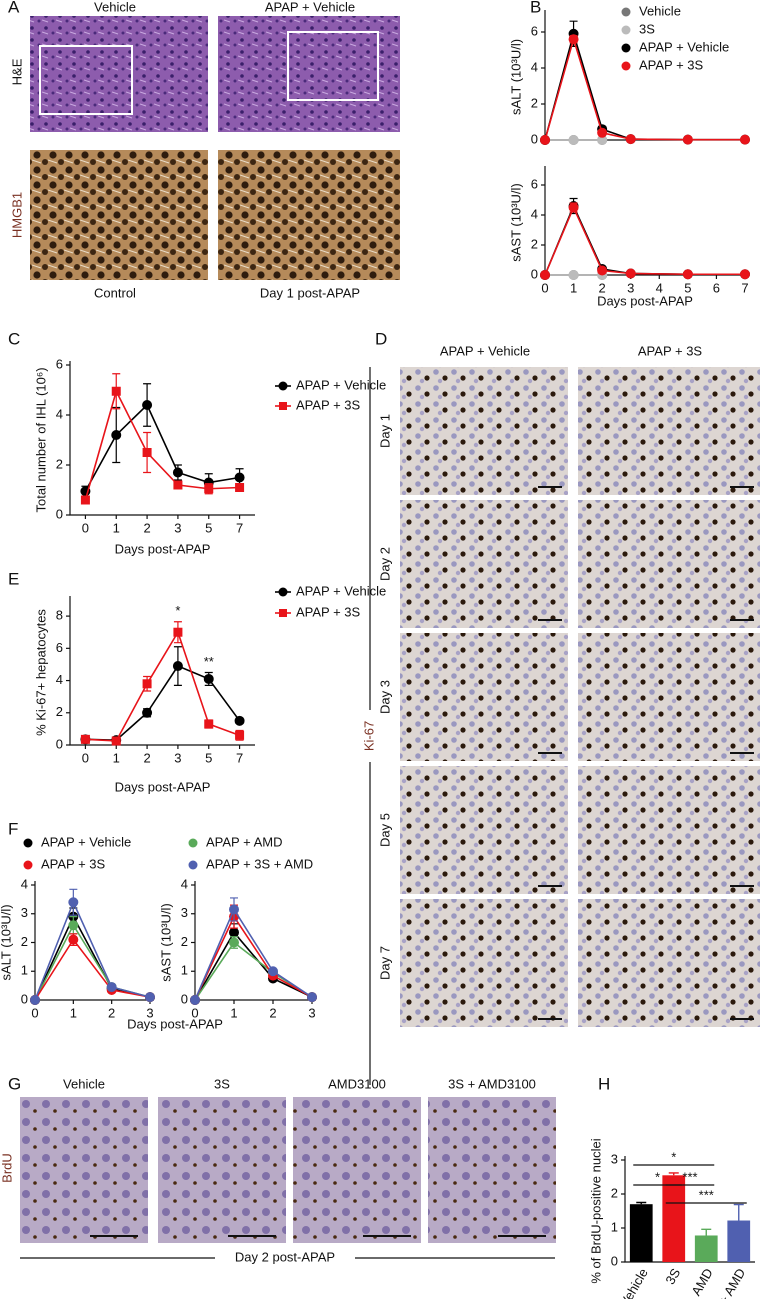  I want to click on legend-label: APAP + AMD, so click(244, 841).